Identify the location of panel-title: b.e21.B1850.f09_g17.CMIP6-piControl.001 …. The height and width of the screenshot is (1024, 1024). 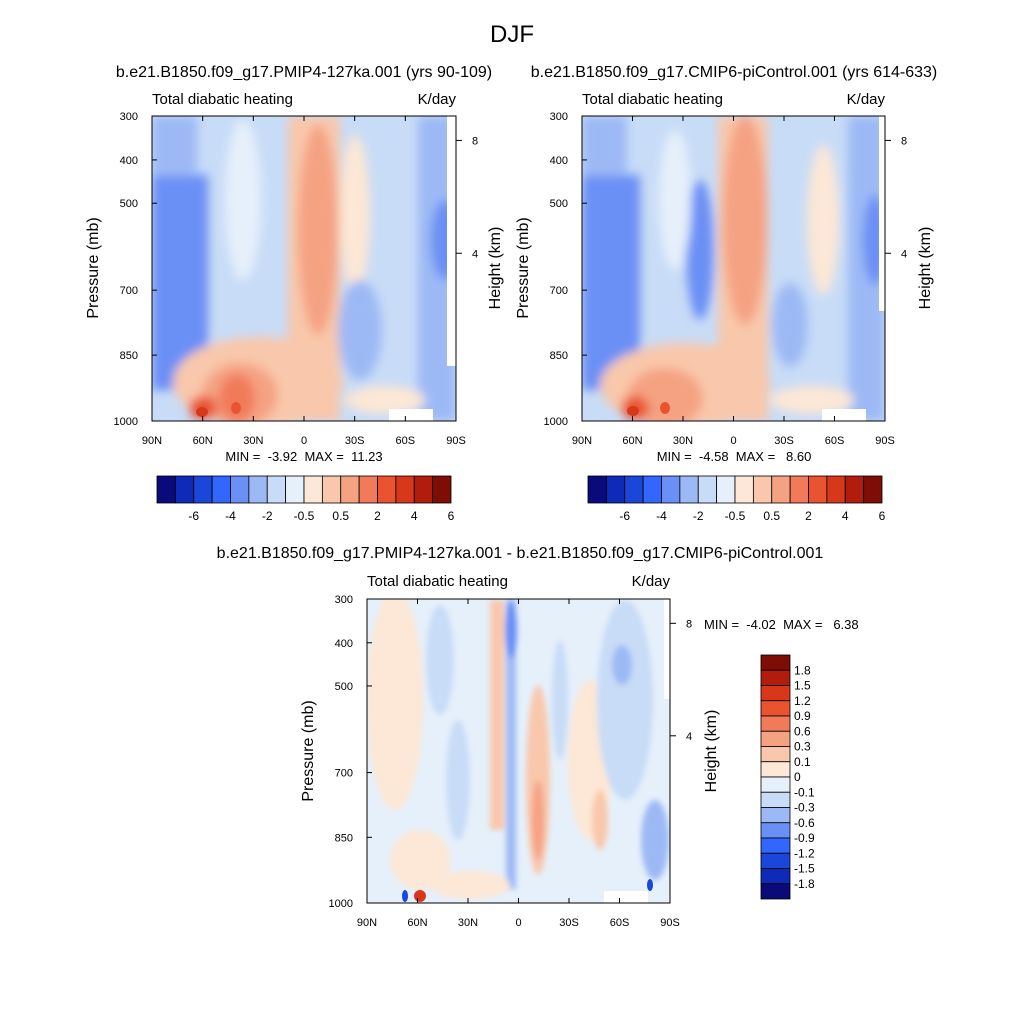
(734, 72).